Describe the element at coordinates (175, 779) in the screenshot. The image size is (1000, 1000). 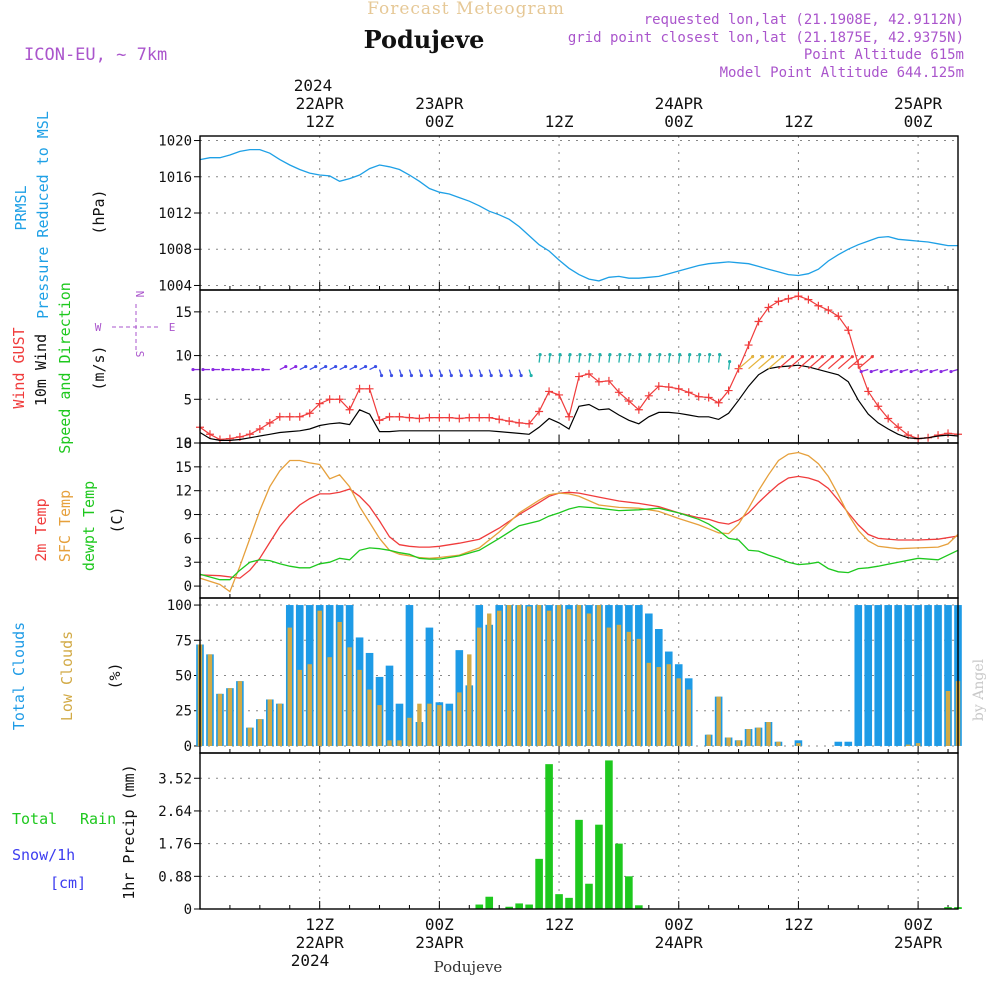
I see `precip-ytick-label: 3.52` at that location.